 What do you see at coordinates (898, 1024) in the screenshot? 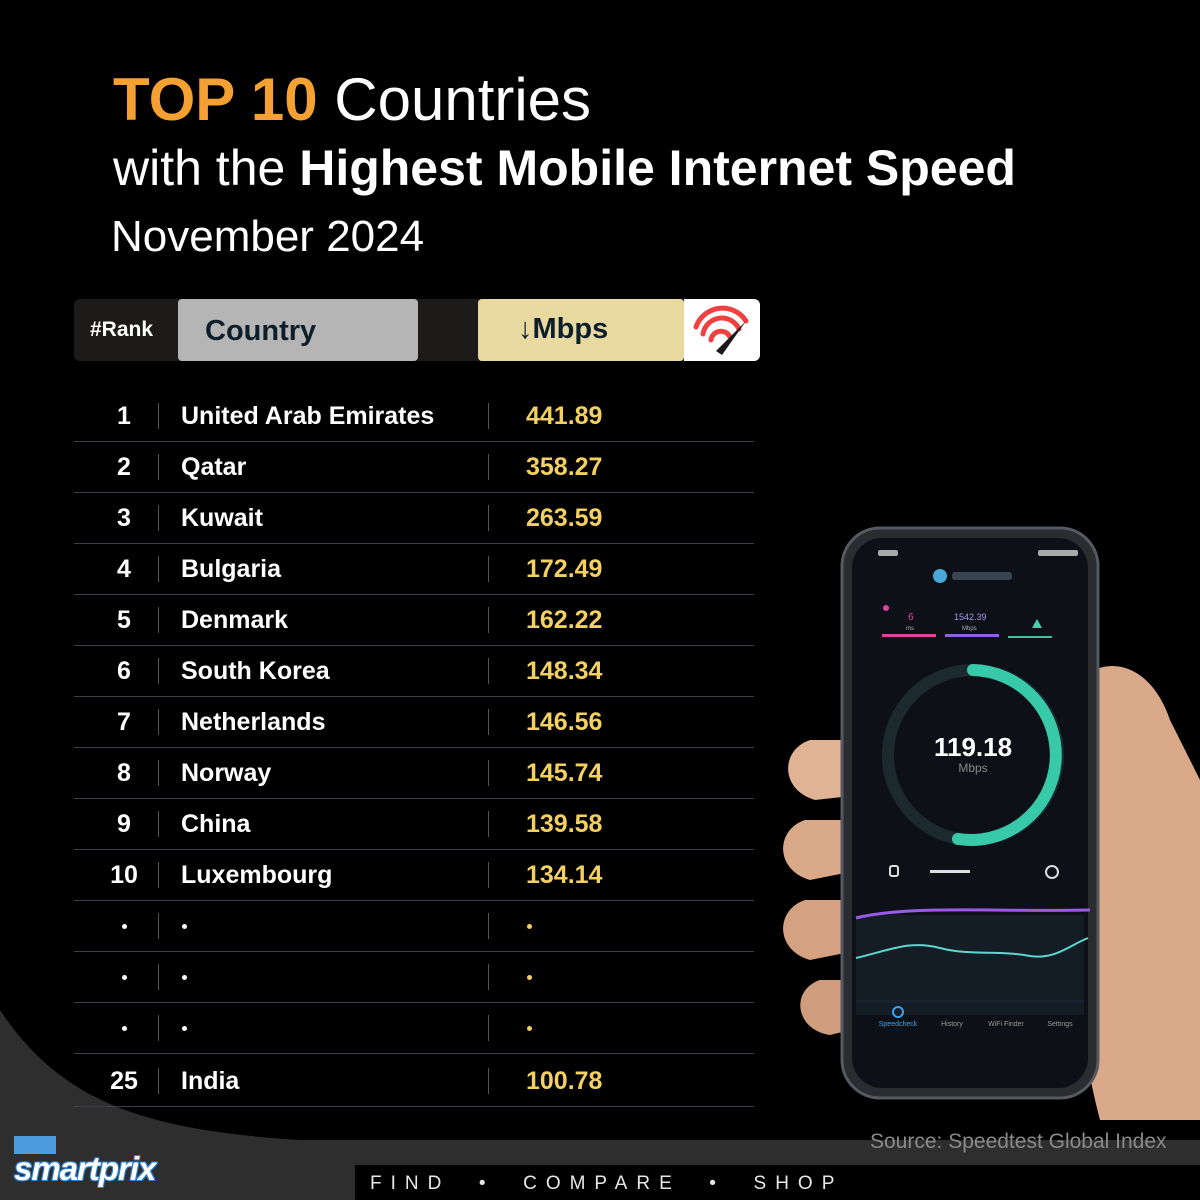
I see `nav-speedcheck: Speedcheck` at bounding box center [898, 1024].